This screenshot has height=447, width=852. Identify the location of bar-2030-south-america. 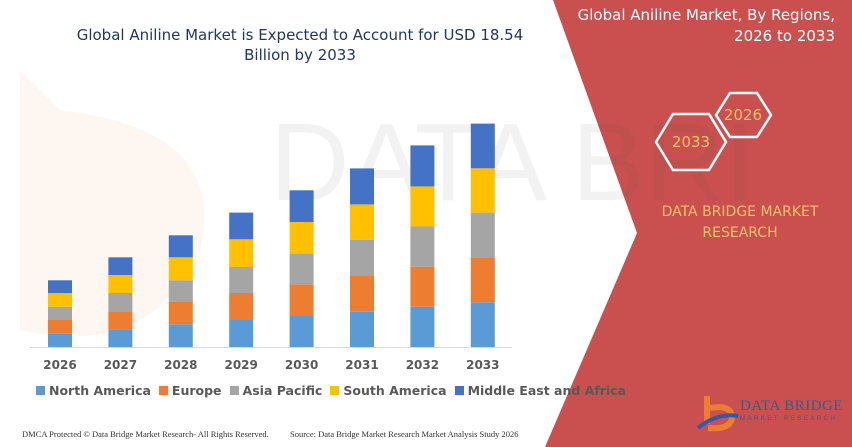
(301, 238).